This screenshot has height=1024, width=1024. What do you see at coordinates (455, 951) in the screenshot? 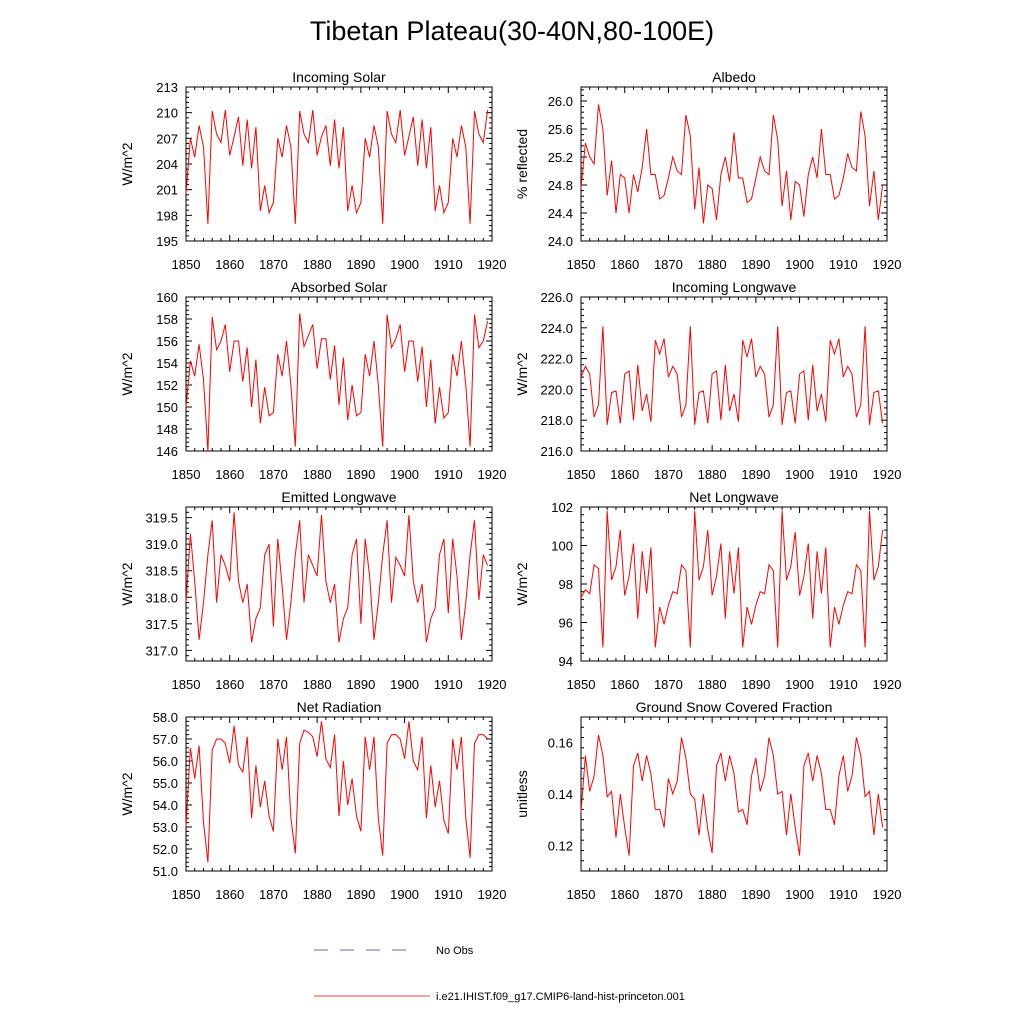
I see `legend-label-no-obs: No Obs` at bounding box center [455, 951].